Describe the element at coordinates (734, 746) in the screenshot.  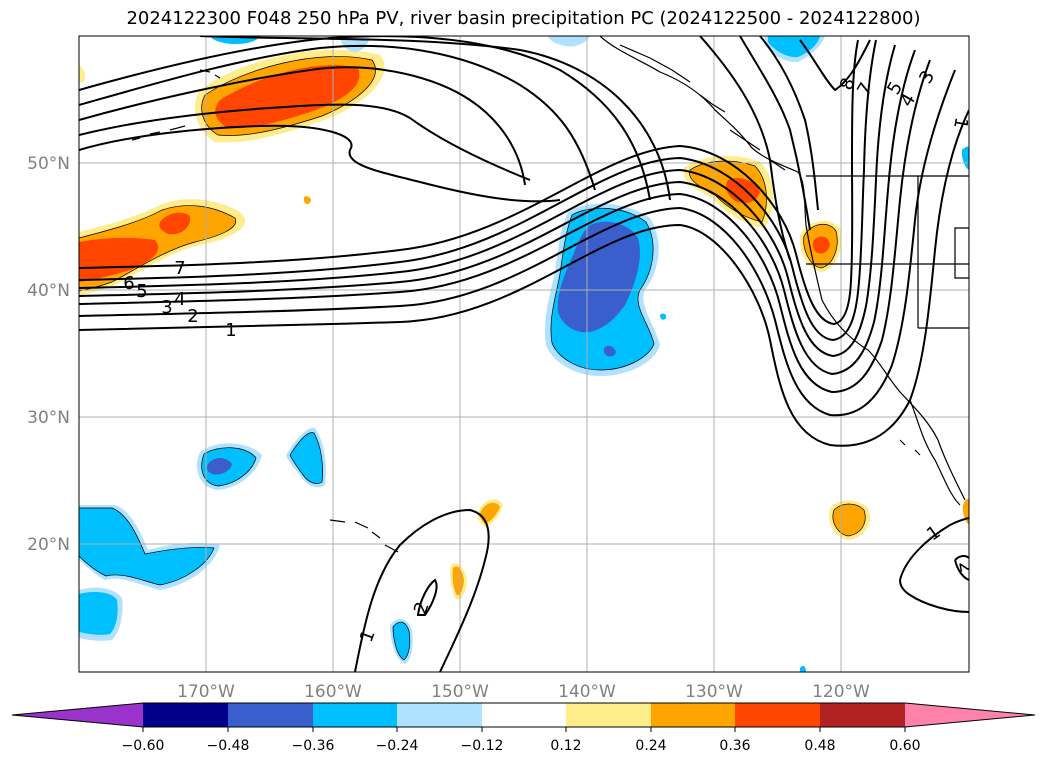
I see `colorbar-tick-label: 0.36` at that location.